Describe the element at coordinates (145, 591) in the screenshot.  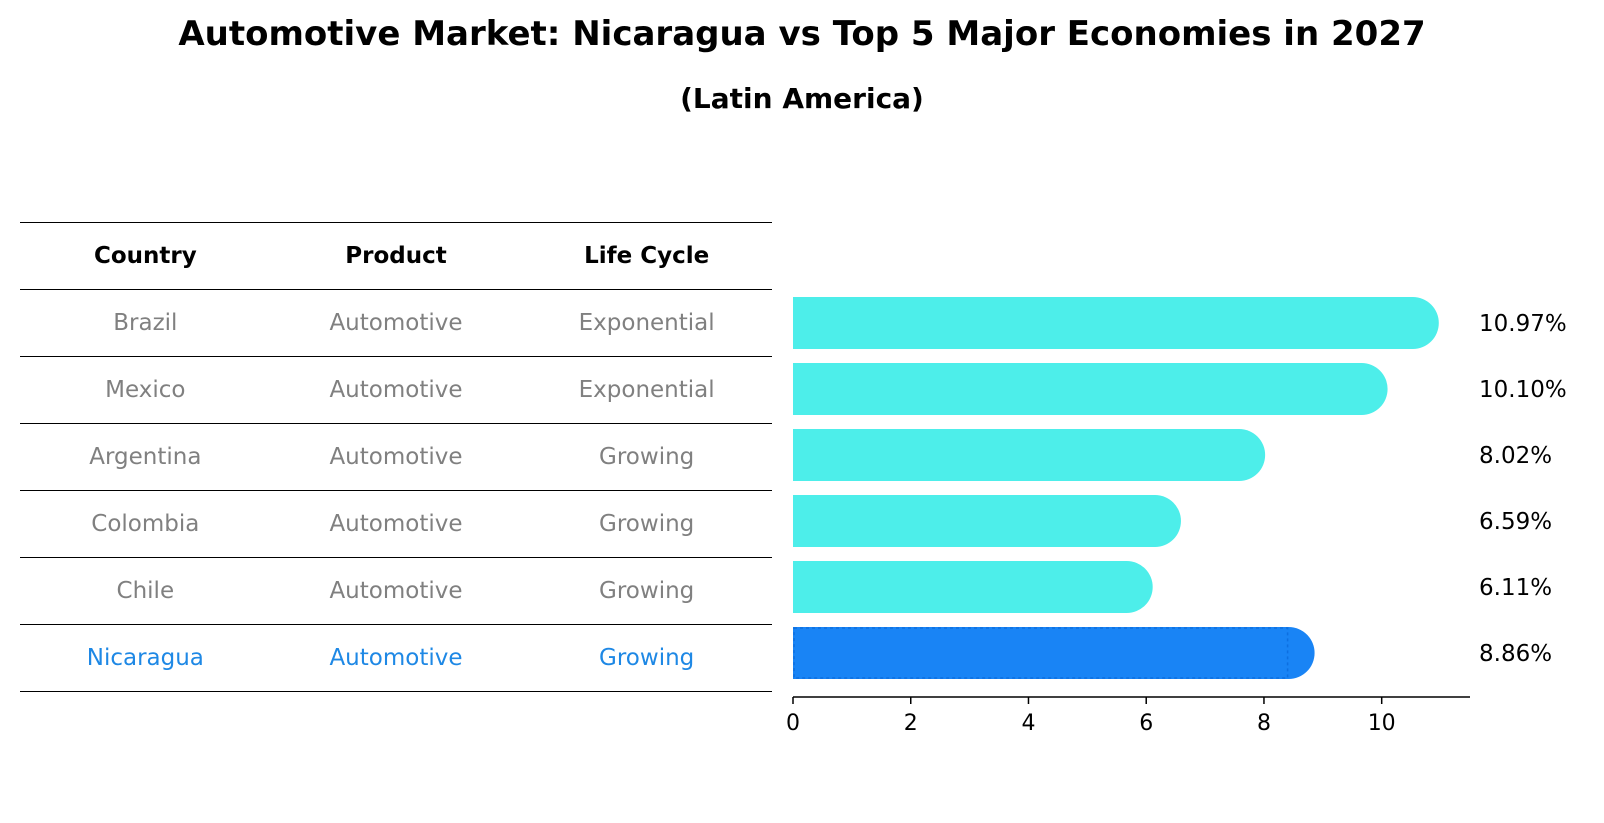
I see `cell-country: Chile` at that location.